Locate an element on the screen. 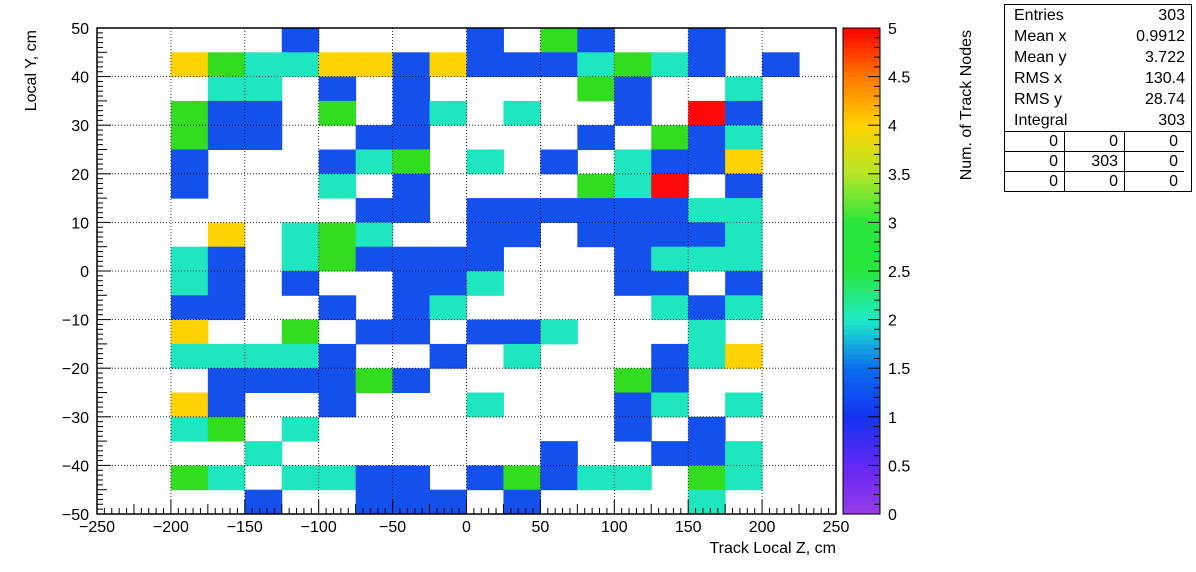 The width and height of the screenshot is (1196, 572). y-axis-title: Local Y, cm is located at coordinates (31, 70).